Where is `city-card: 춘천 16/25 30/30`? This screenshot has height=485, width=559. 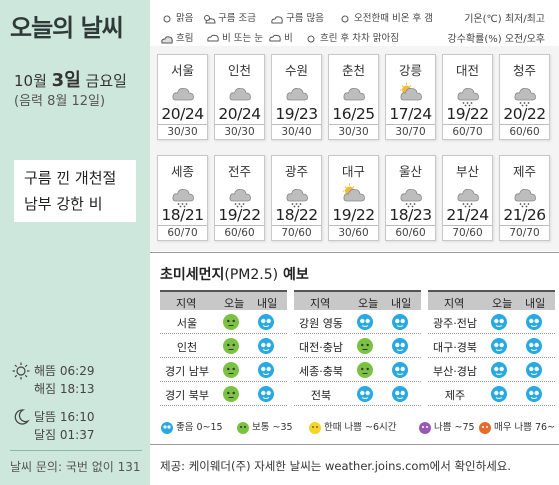
city-card: 춘천 16/25 30/30 is located at coordinates (353, 97).